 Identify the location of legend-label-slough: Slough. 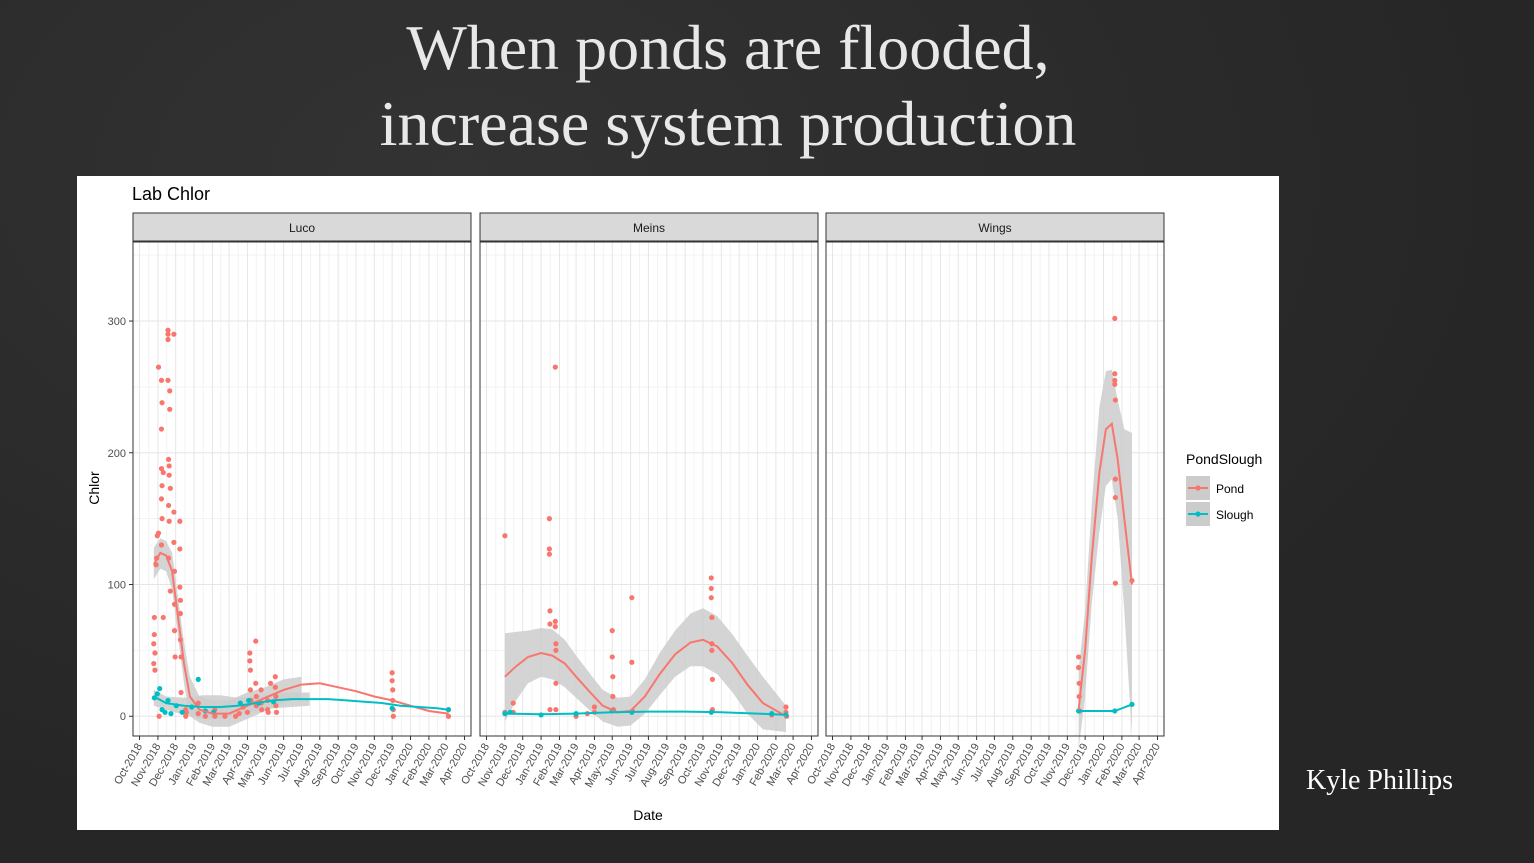
(1234, 515).